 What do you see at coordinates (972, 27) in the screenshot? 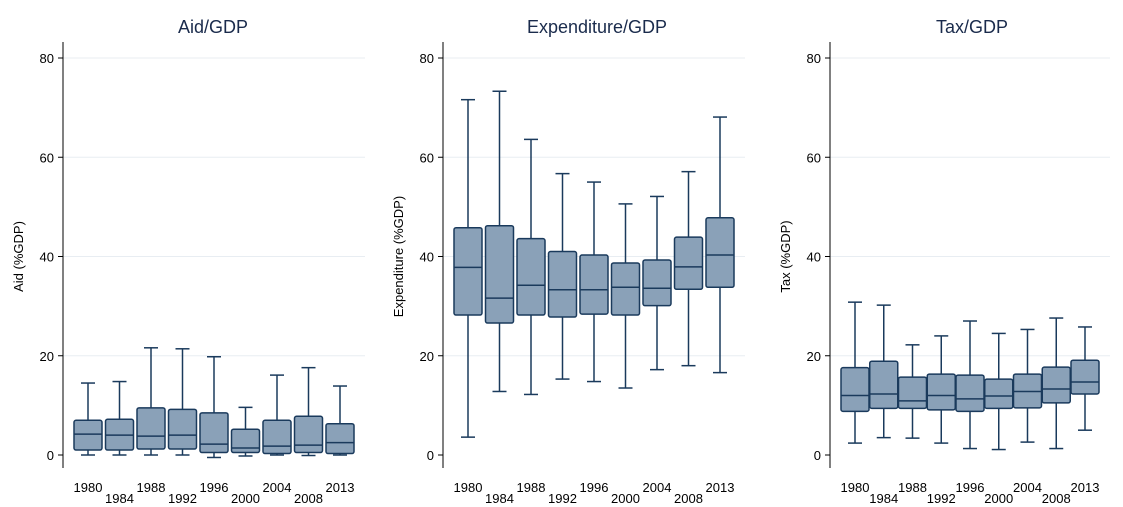
I see `chart-title: Tax/GDP` at bounding box center [972, 27].